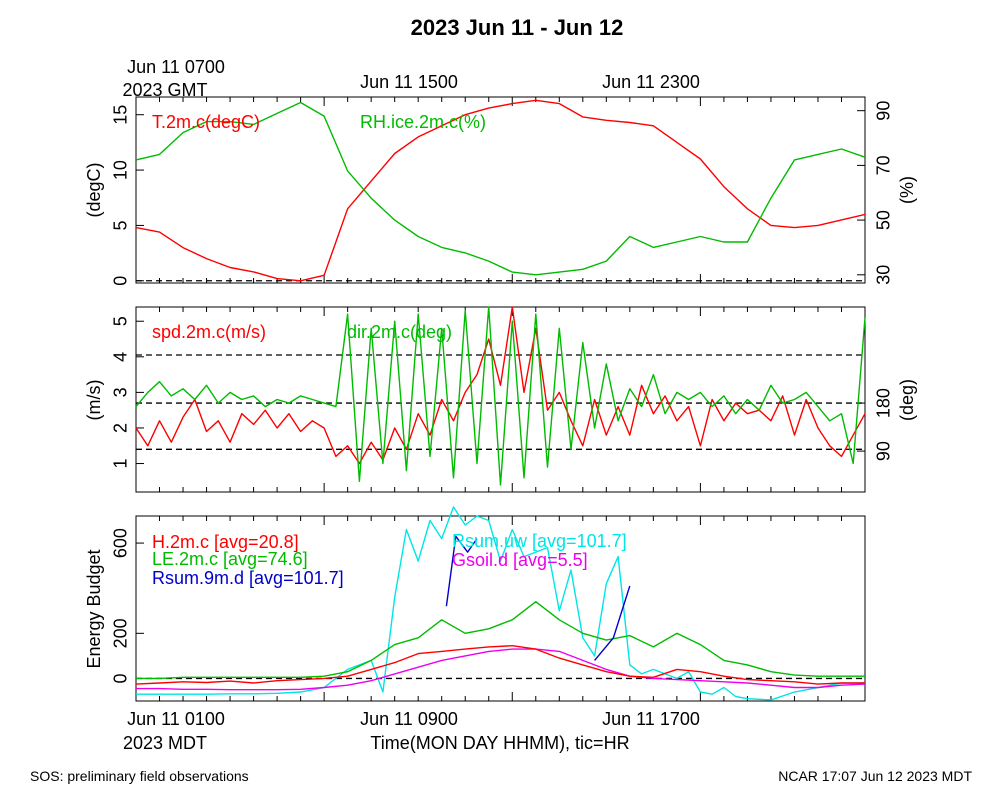 The image size is (1000, 800). I want to click on x-axis-title: Time(MON DAY HHMM), tic=HR, so click(499, 743).